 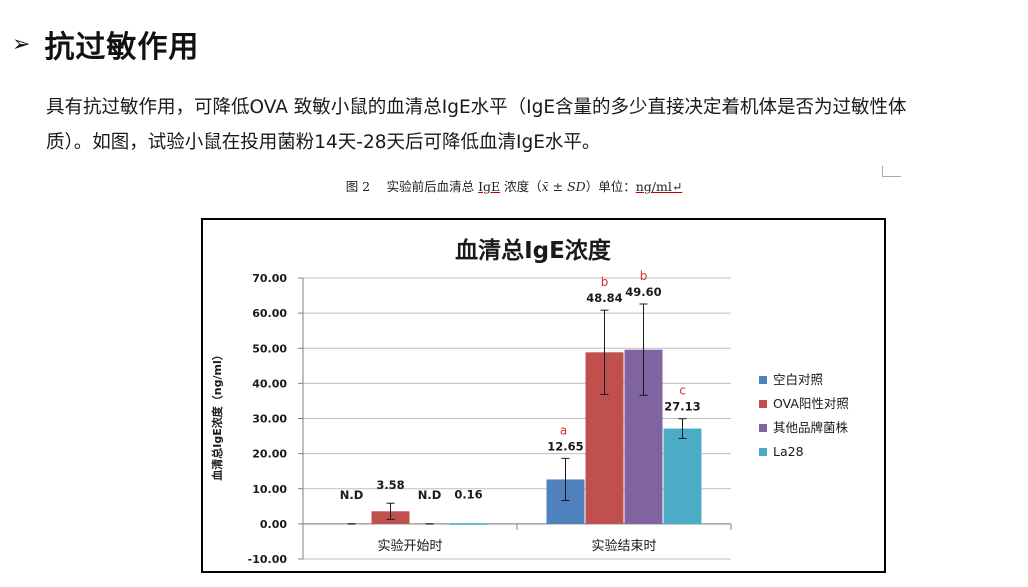 What do you see at coordinates (533, 250) in the screenshot?
I see `chart-title: 血清总IgE浓度` at bounding box center [533, 250].